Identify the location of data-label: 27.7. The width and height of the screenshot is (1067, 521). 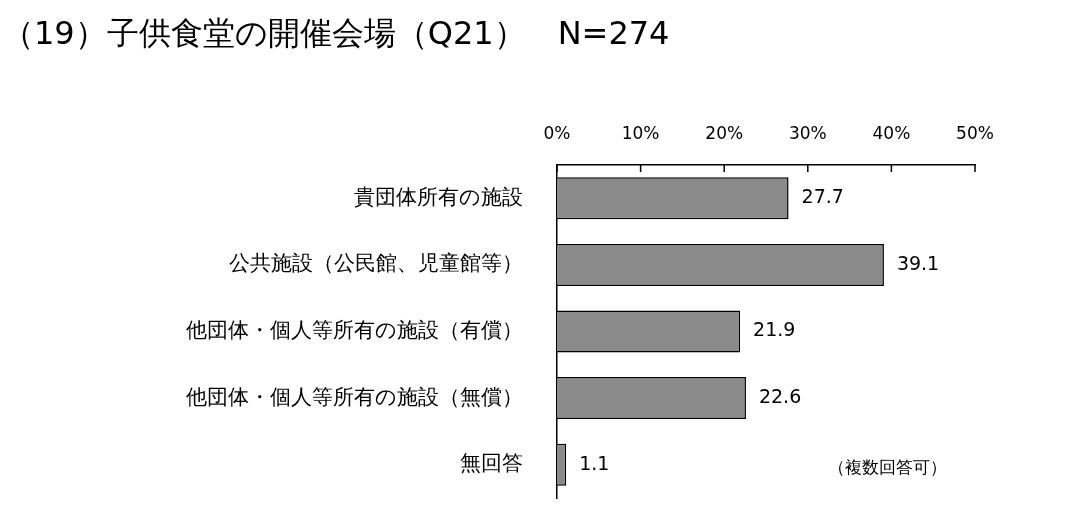
(822, 196).